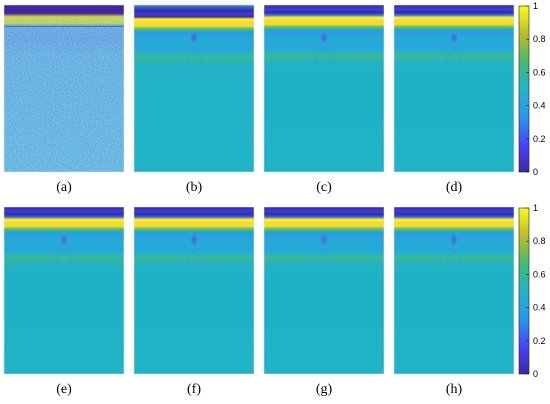 The image size is (550, 404). I want to click on colorbar-top: 0 0.2 0.4 0.6 0.8 1, so click(532, 89).